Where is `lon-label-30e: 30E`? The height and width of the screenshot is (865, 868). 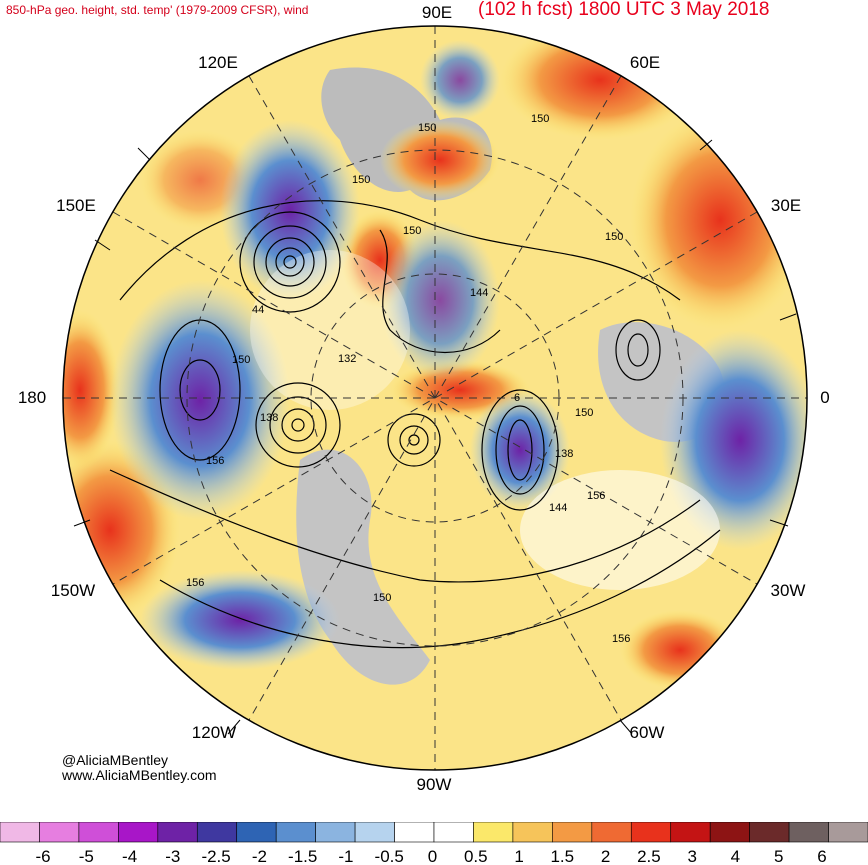 lon-label-30e: 30E is located at coordinates (786, 205).